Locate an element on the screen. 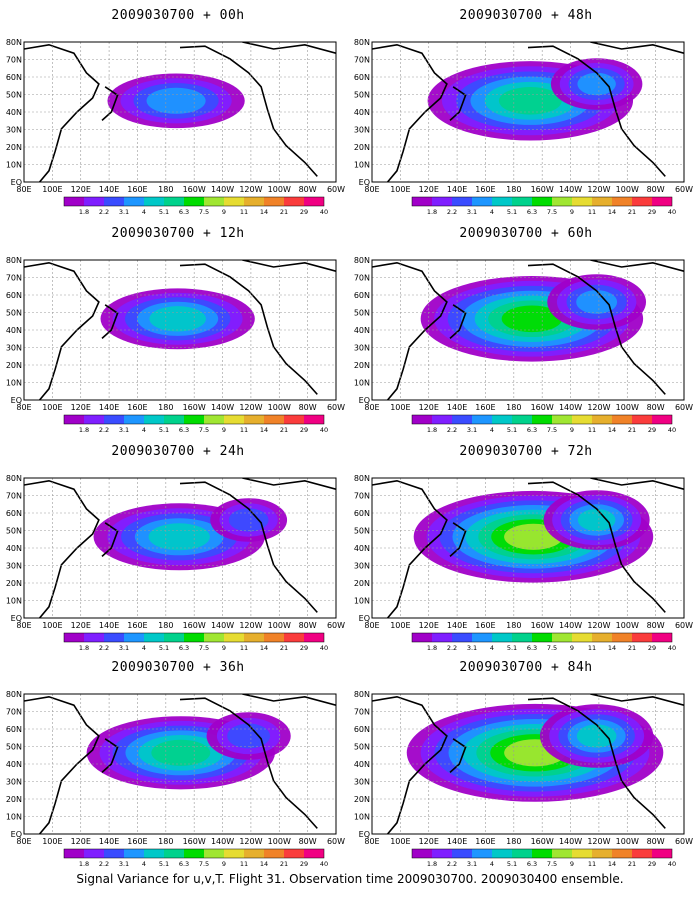 The height and width of the screenshot is (900, 700). map-frame is located at coordinates (180, 548).